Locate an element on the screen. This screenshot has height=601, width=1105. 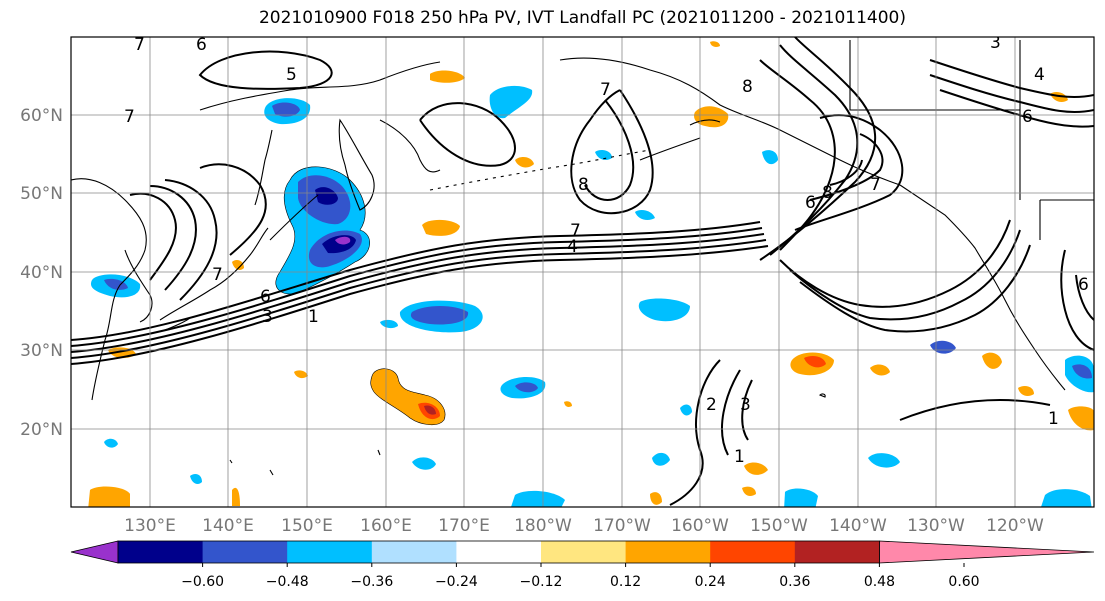
lon-label: 170°E is located at coordinates (464, 526).